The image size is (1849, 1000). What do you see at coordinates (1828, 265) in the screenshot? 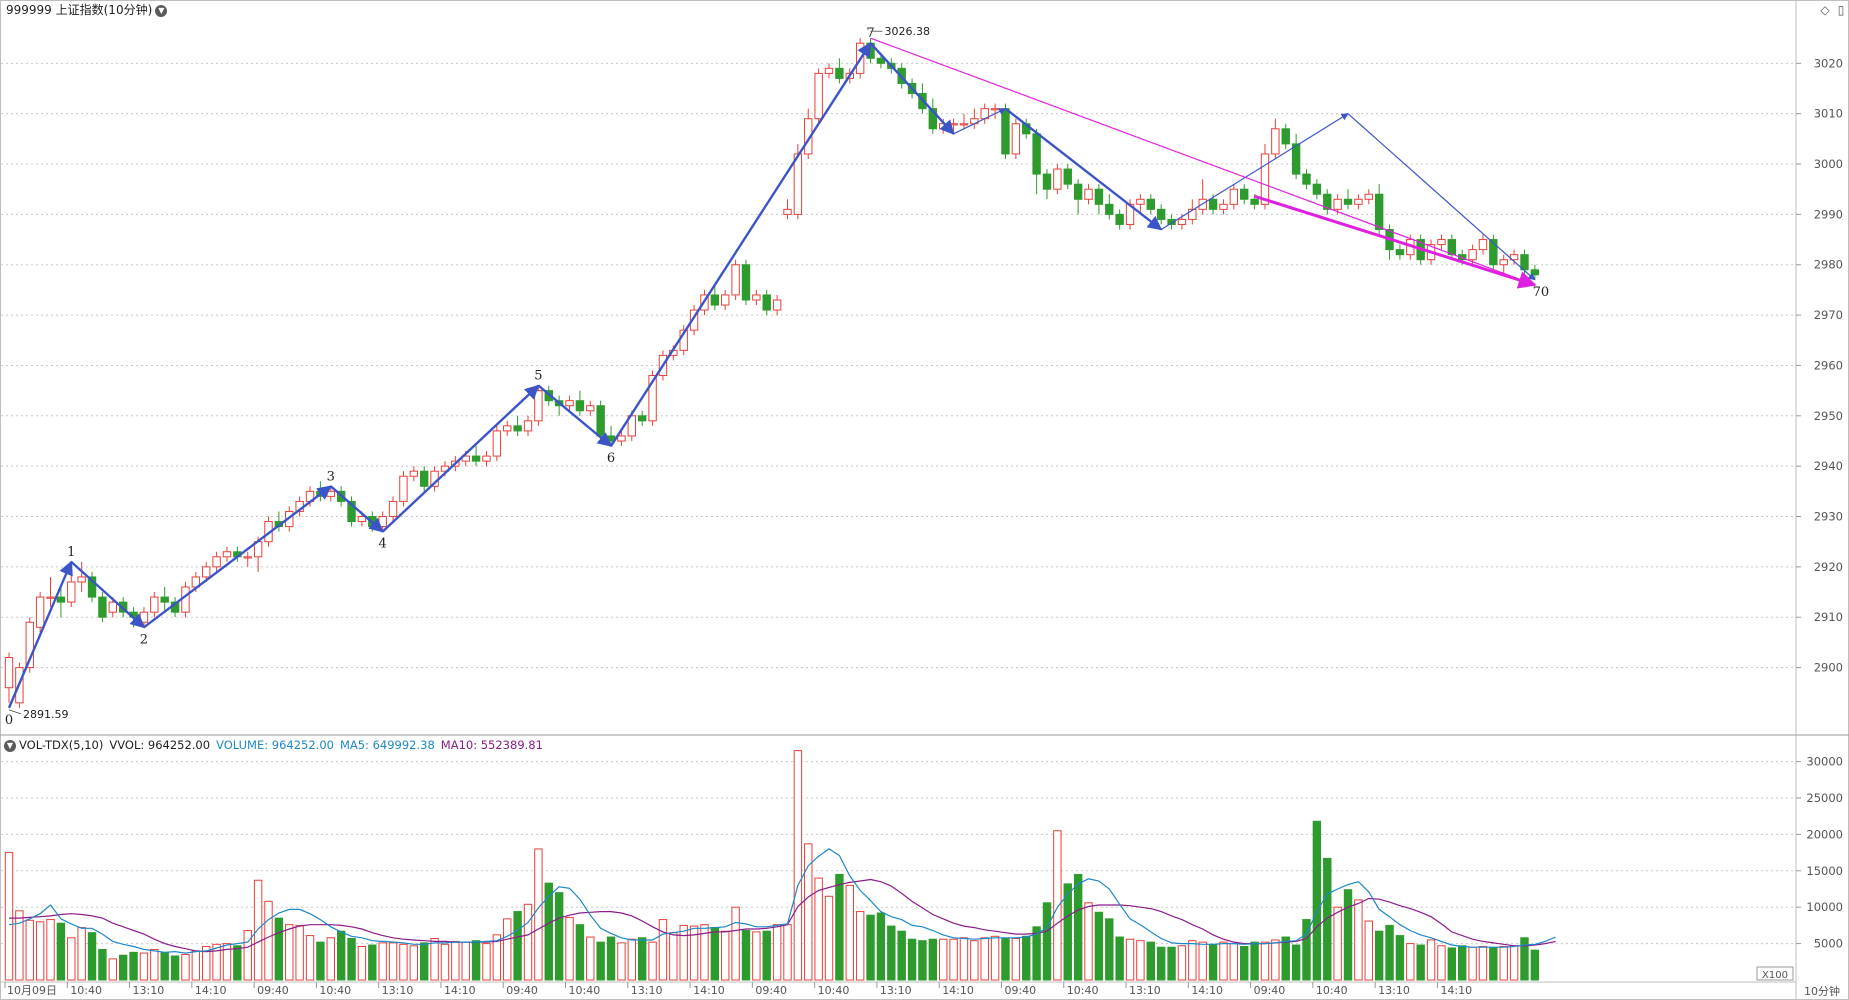
I see `price-tick-label: 2980` at bounding box center [1828, 265].